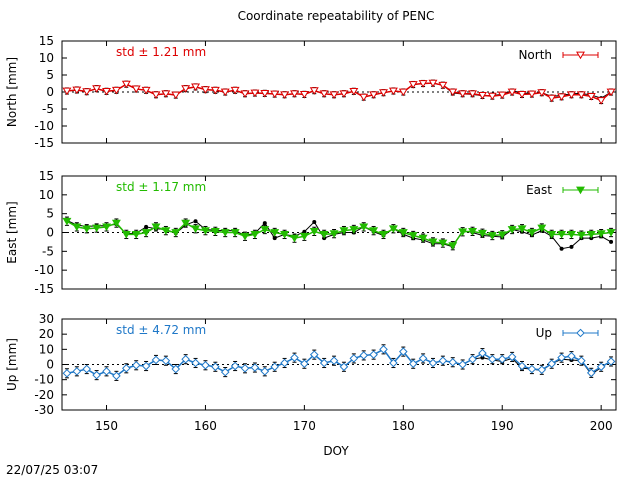 Image resolution: width=640 pixels, height=480 pixels. What do you see at coordinates (44, 395) in the screenshot?
I see `y-tick-label: -20` at bounding box center [44, 395].